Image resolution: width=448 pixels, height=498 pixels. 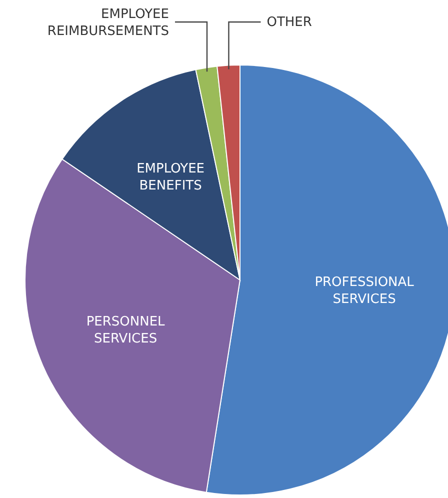 What do you see at coordinates (289, 22) in the screenshot?
I see `slice-label: OTHER` at bounding box center [289, 22].